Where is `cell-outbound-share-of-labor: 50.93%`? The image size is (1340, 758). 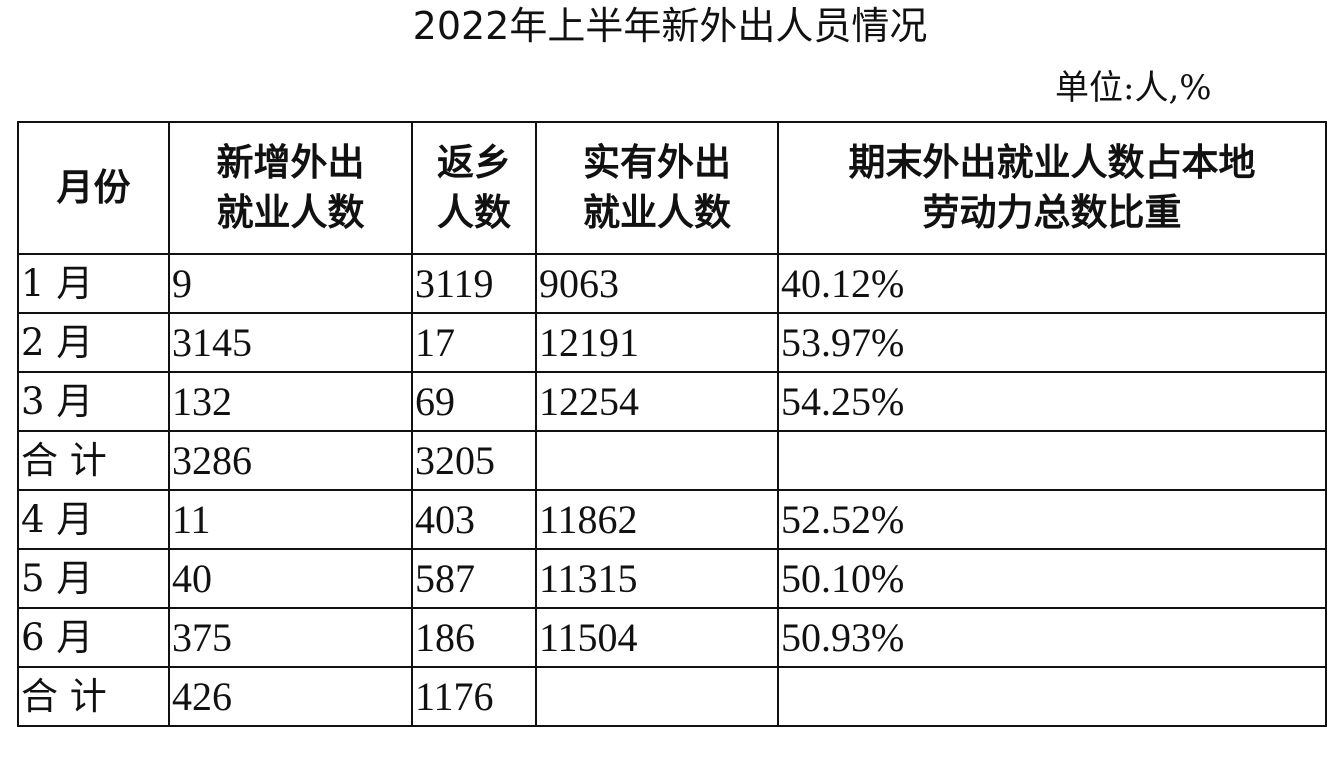
cell-outbound-share-of-labor: 50.93% is located at coordinates (1052, 637).